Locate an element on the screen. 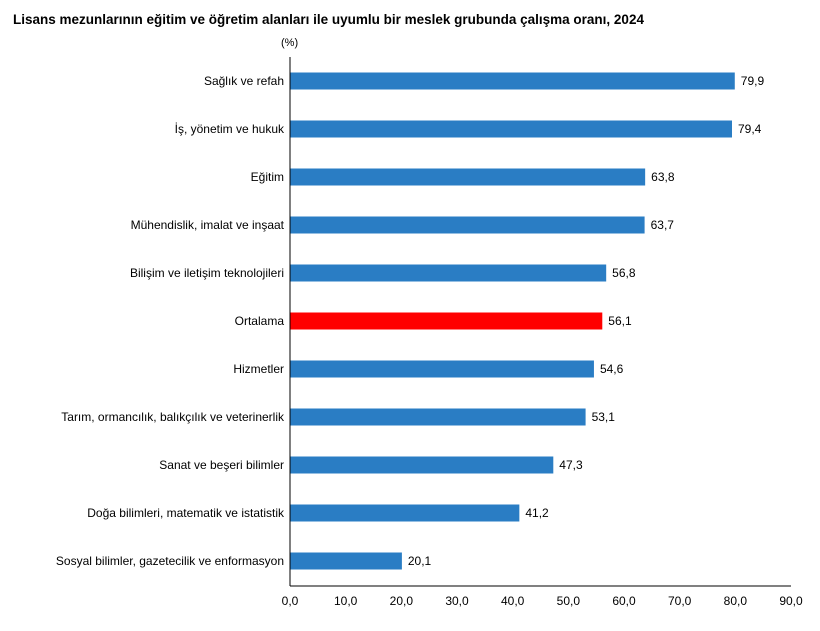 This screenshot has width=820, height=631. data-label: 79,9 is located at coordinates (753, 81).